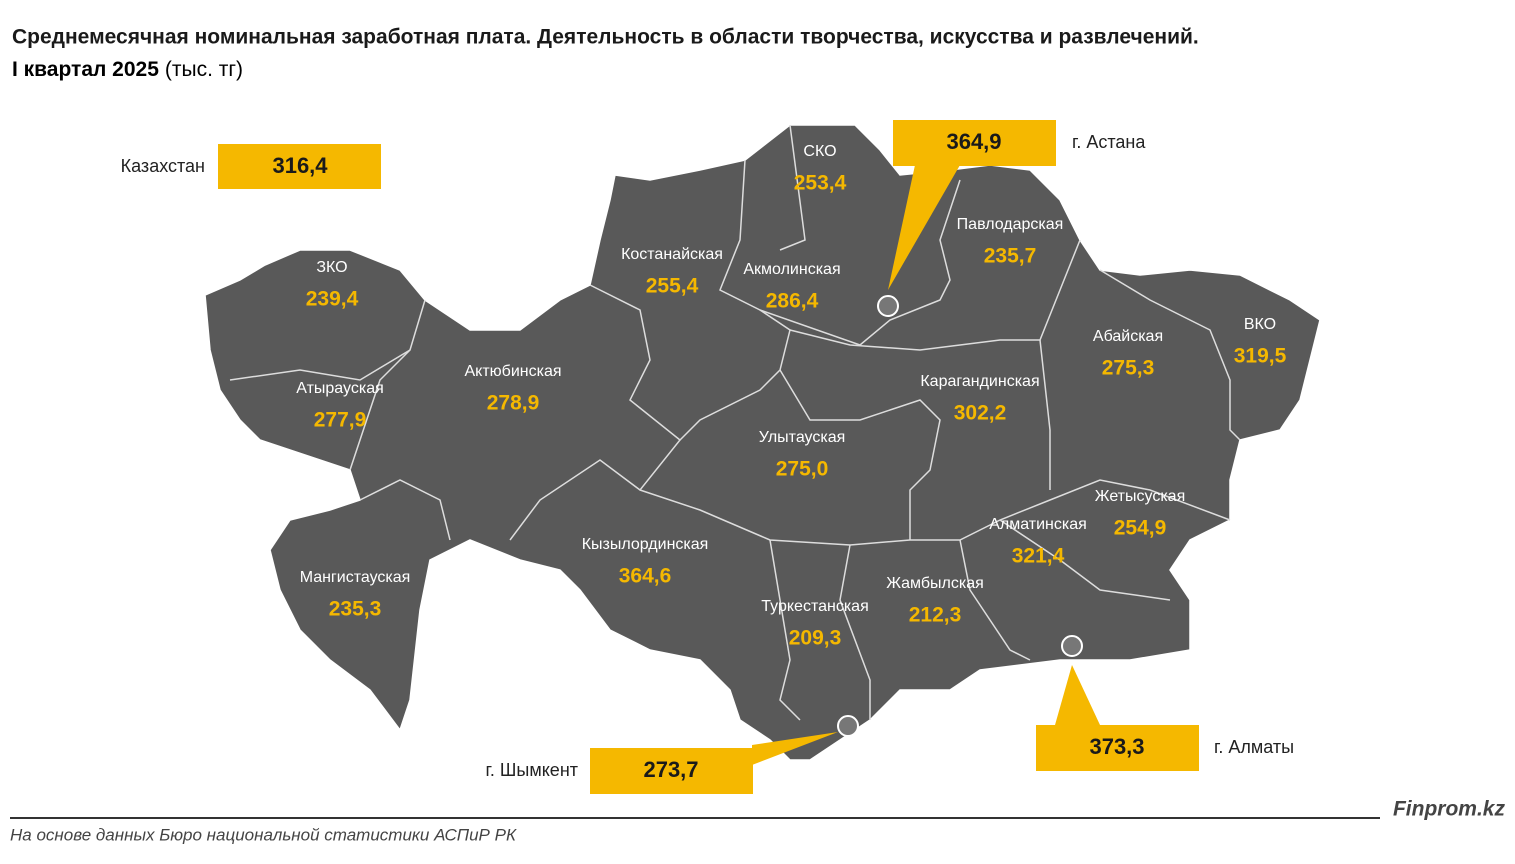 The image size is (1515, 864). Describe the element at coordinates (802, 469) in the screenshot. I see `region-value: 275,0` at that location.